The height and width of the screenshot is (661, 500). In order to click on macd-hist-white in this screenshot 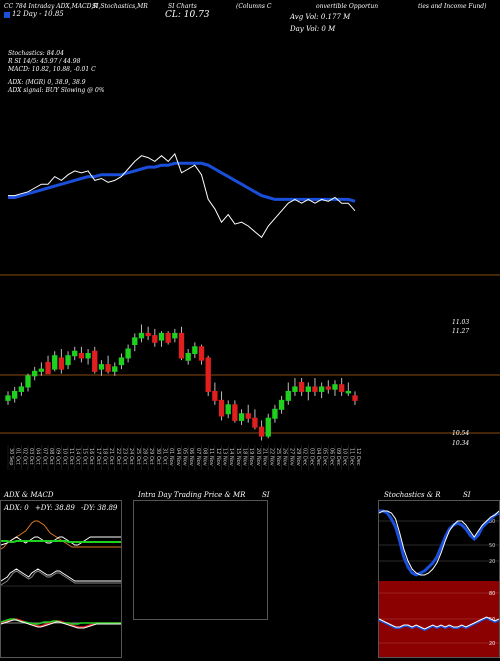, I will do `click(60, 624)`.